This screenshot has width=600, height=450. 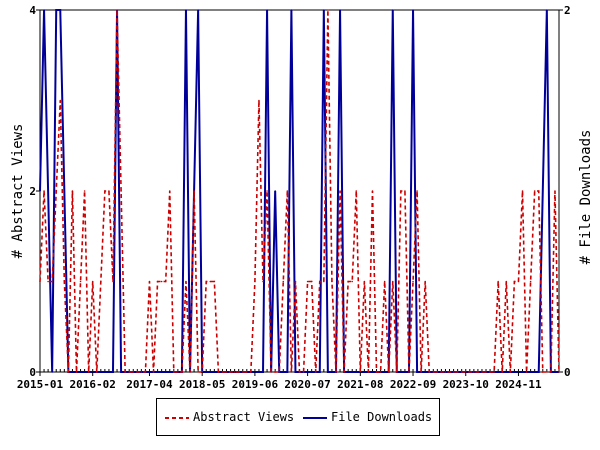 What do you see at coordinates (244, 417) in the screenshot?
I see `legend-label-abstract-views: Abstract Views` at bounding box center [244, 417].